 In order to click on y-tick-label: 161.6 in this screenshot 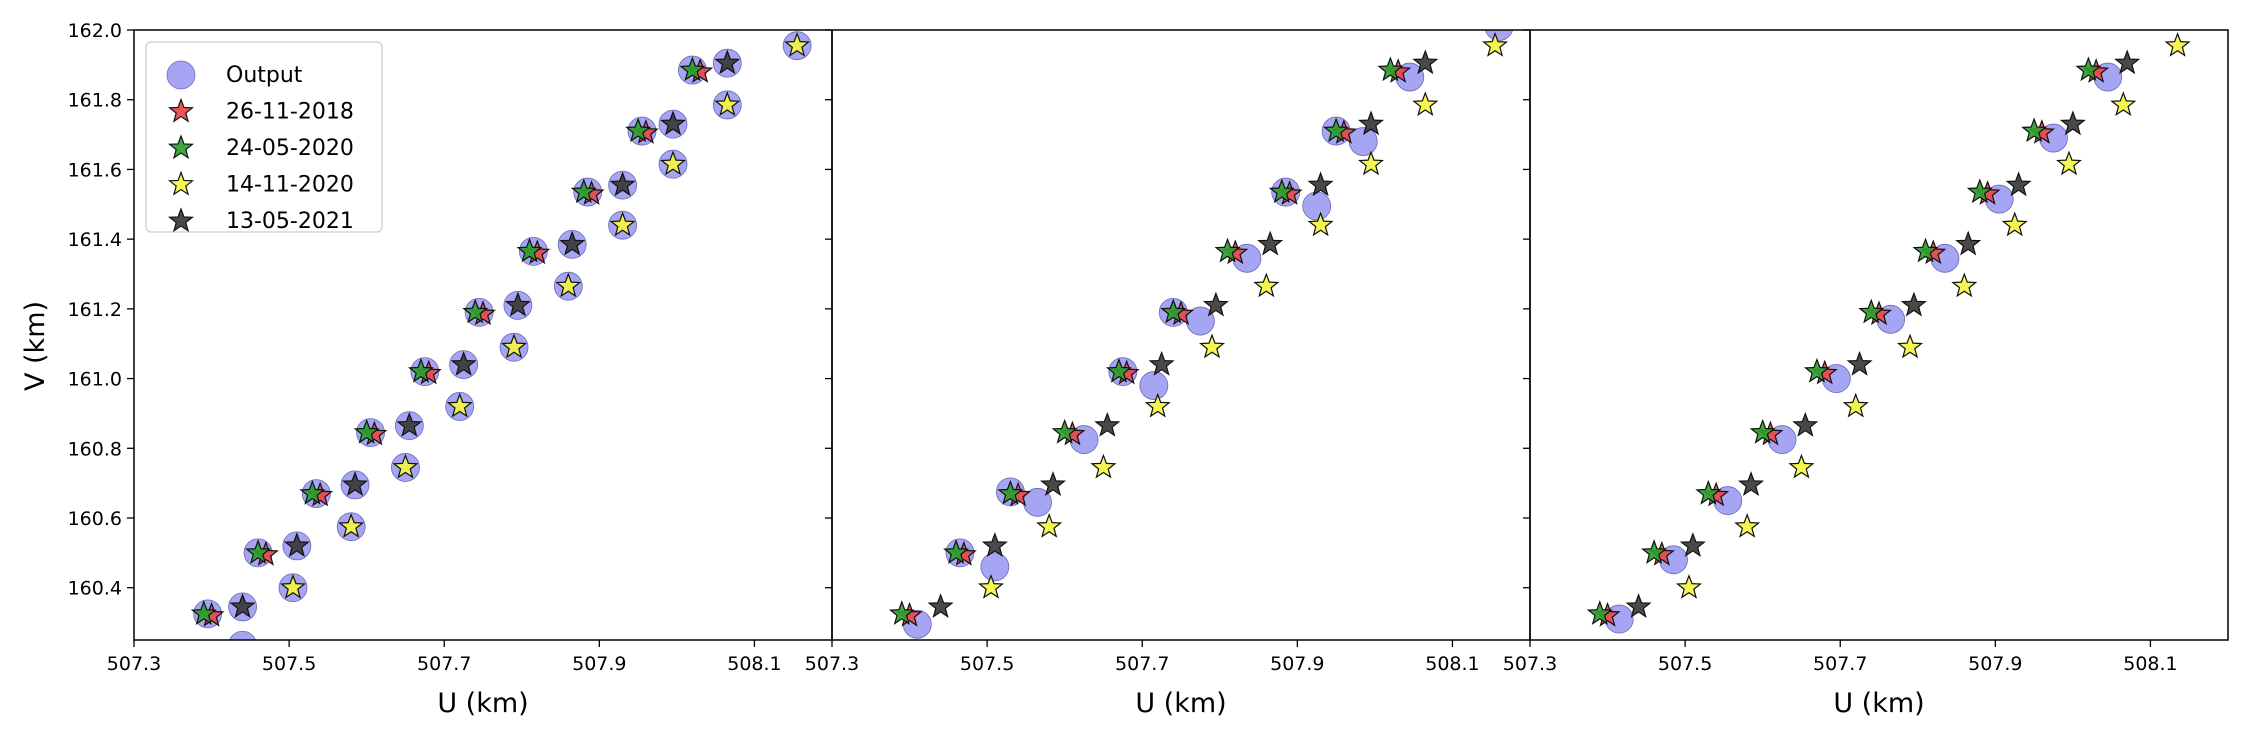, I will do `click(95, 170)`.